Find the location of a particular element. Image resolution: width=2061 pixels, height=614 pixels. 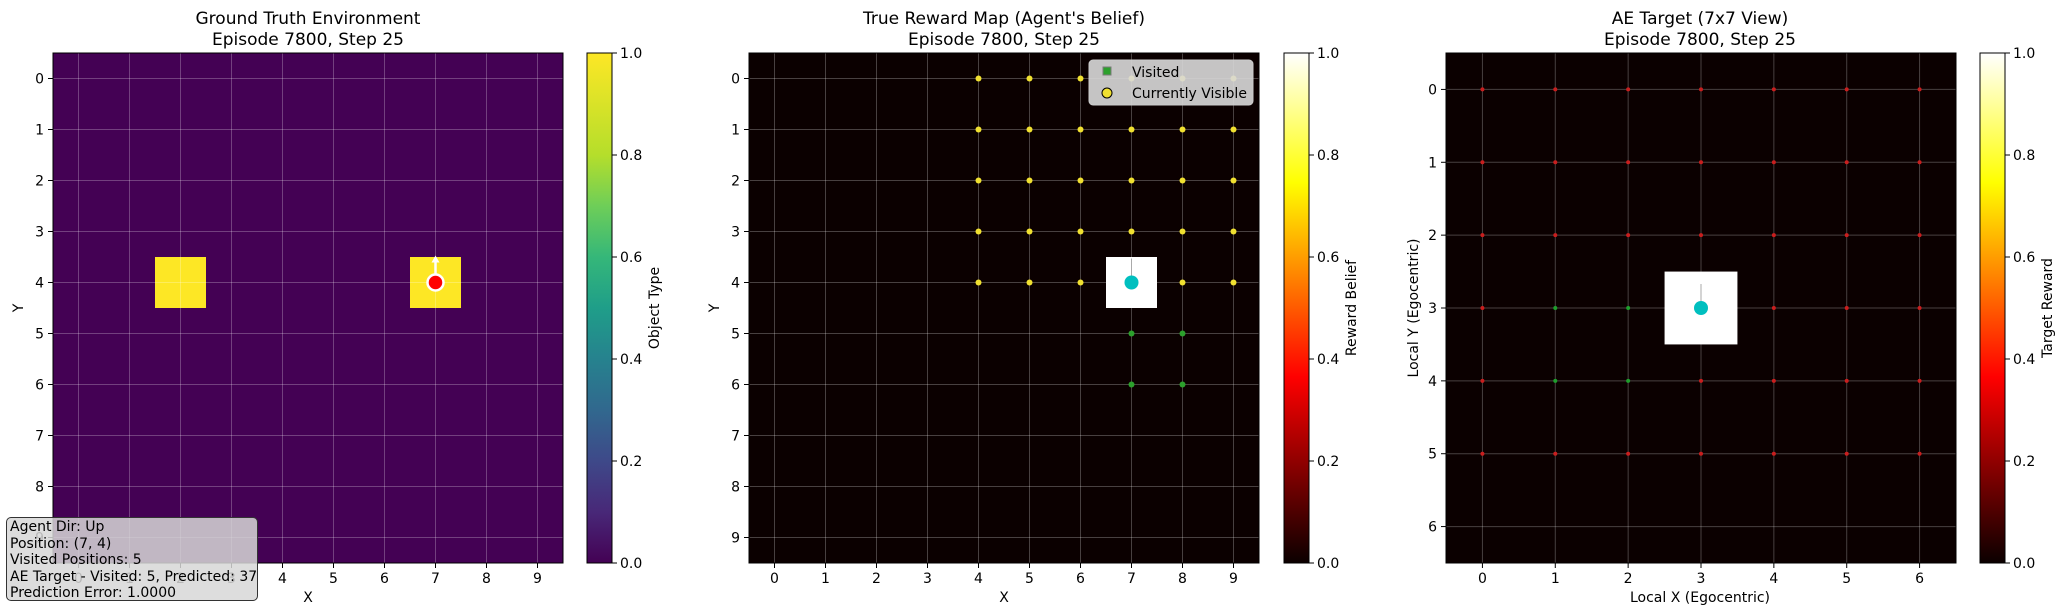

colorbar-tick-label-2: 0.4 is located at coordinates (631, 360).